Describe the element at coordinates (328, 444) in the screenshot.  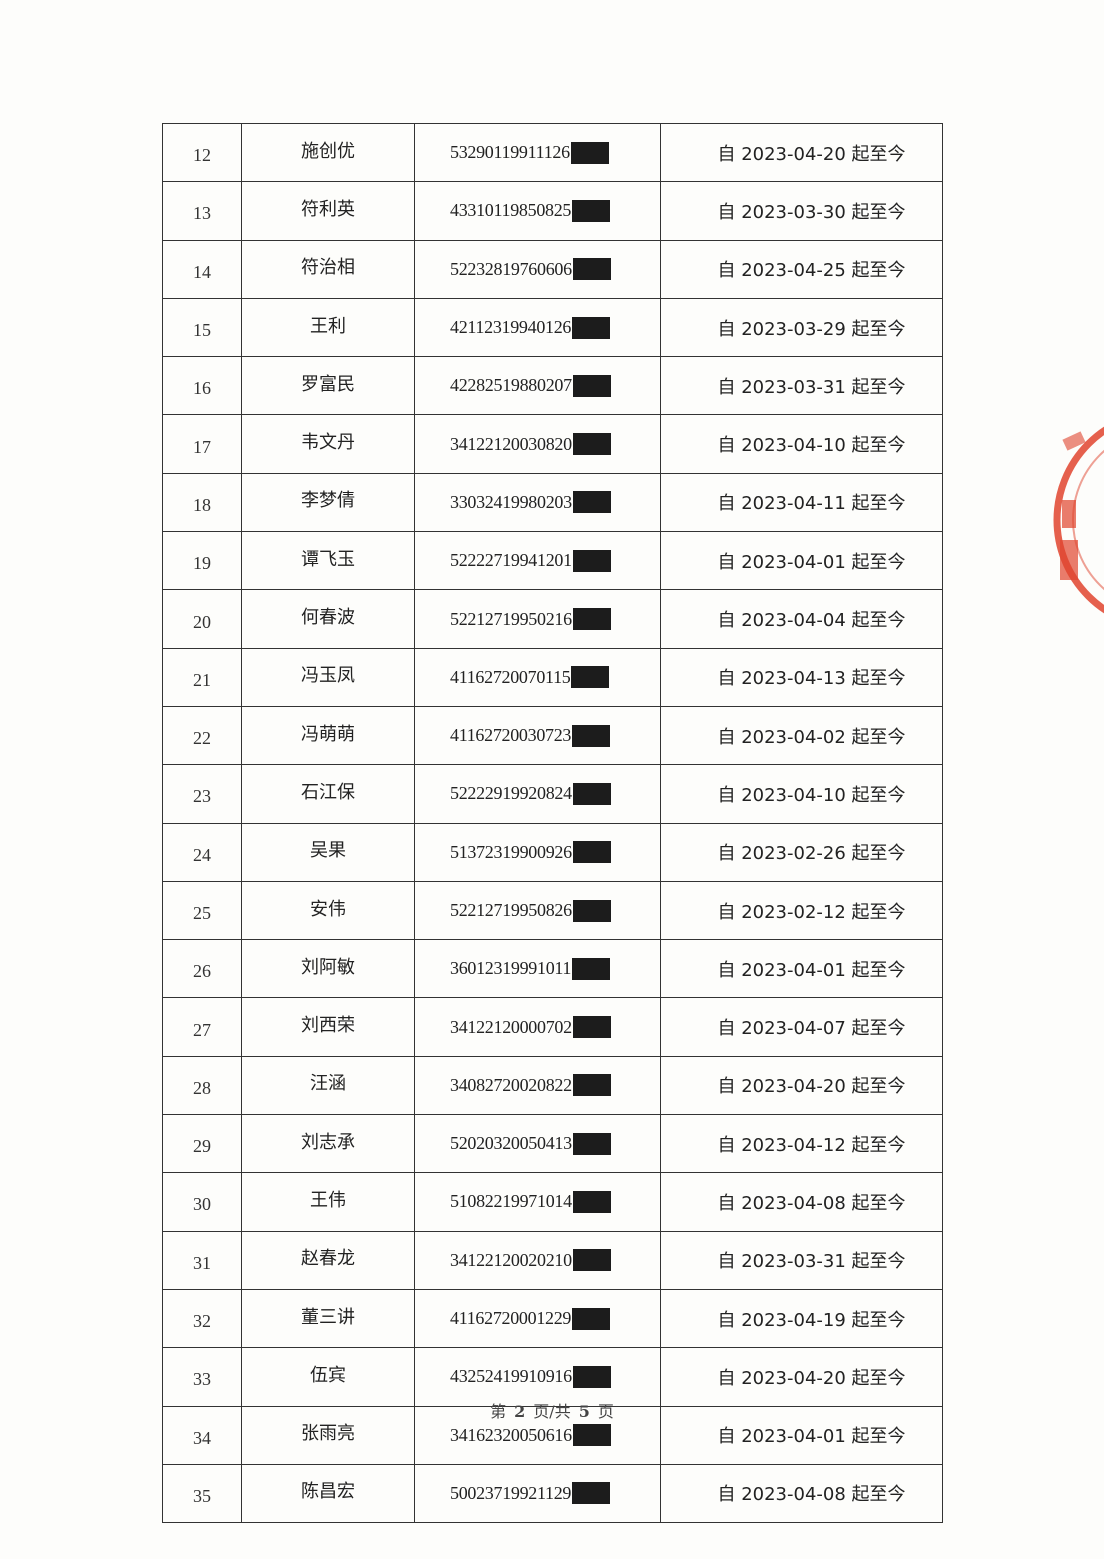
I see `employee-name: 韦文丹` at that location.